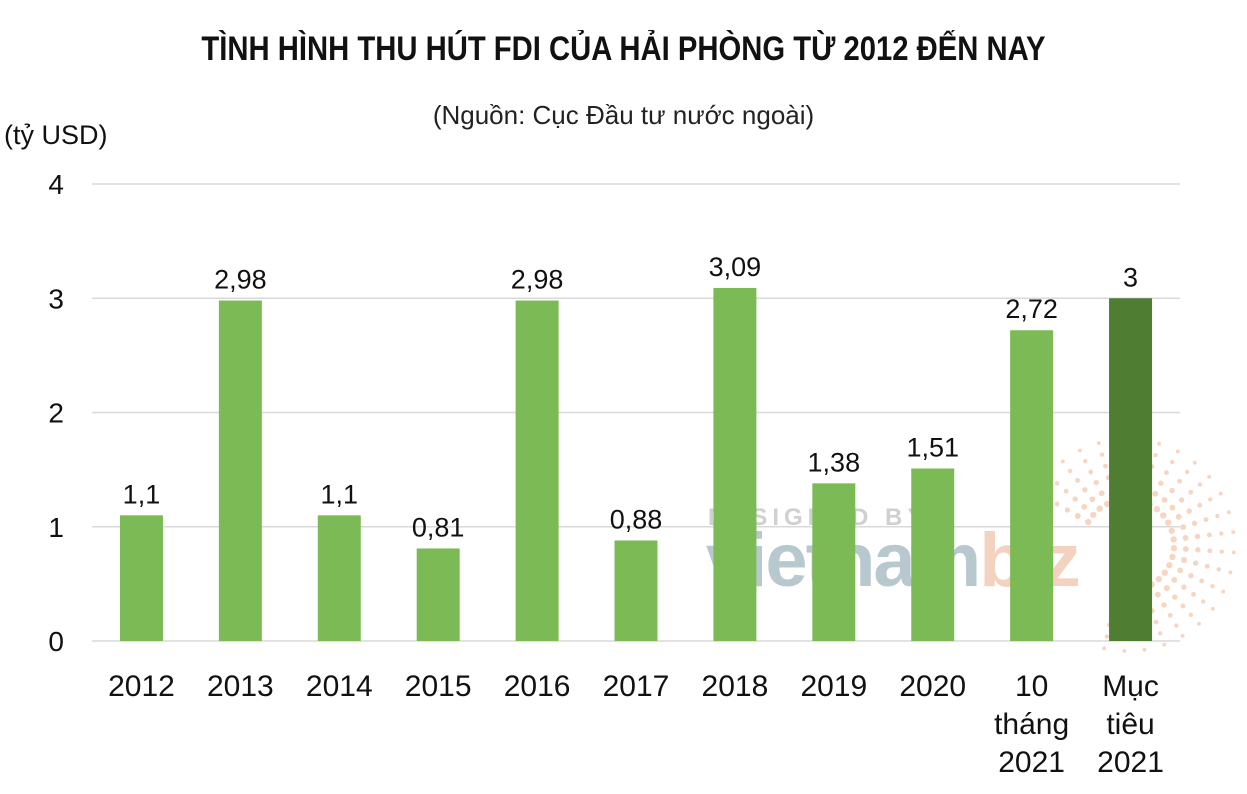 Image resolution: width=1247 pixels, height=794 pixels. I want to click on category-label-2: 2014, so click(339, 686).